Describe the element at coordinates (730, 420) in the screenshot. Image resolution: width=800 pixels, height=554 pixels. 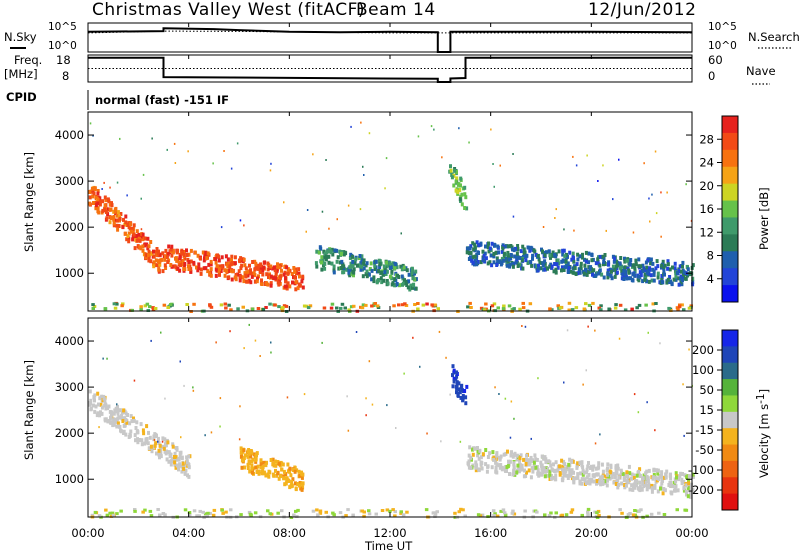
I see `colorbar-frame` at that location.